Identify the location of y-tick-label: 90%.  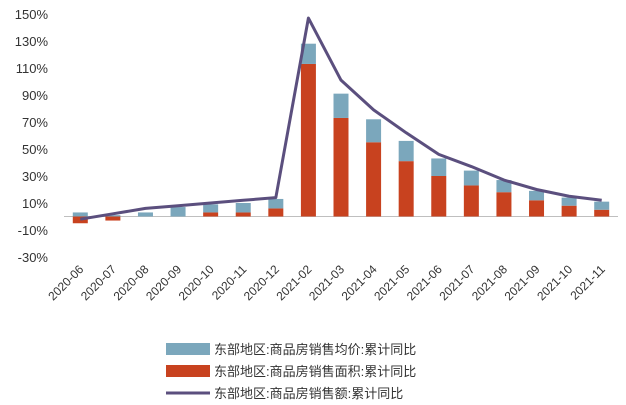
(35, 95).